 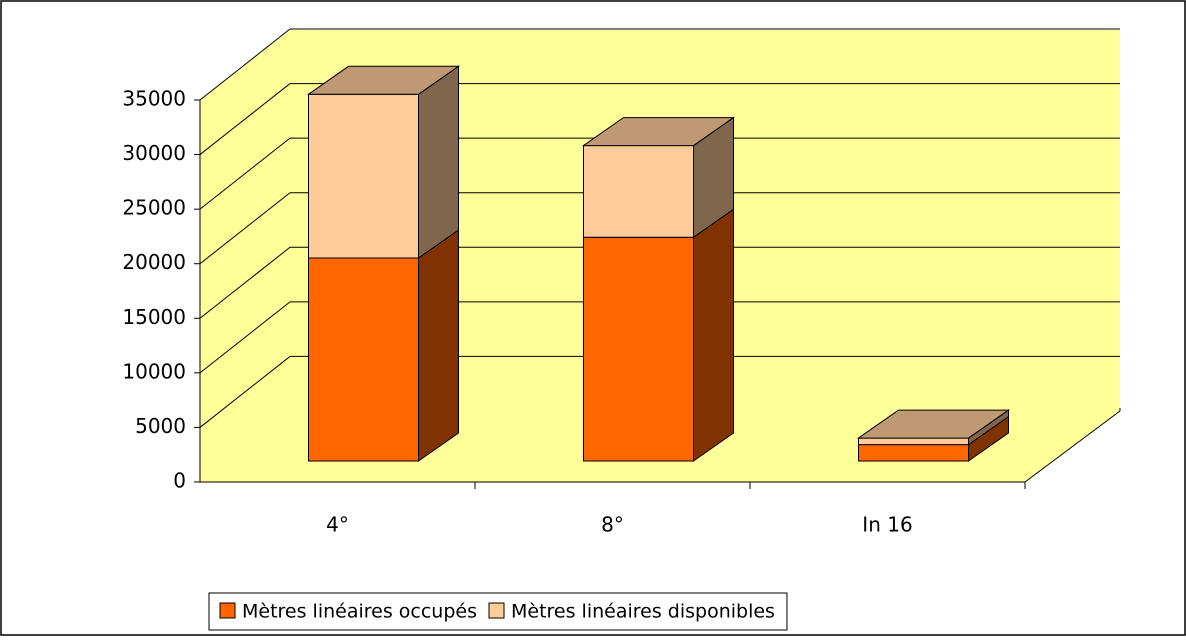 I want to click on y-tick-label: 35000, so click(x=154, y=99).